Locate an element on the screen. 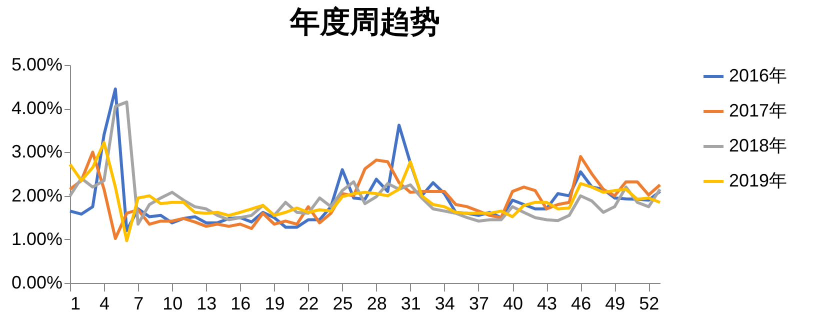  x-tick-label: 31 is located at coordinates (410, 304).